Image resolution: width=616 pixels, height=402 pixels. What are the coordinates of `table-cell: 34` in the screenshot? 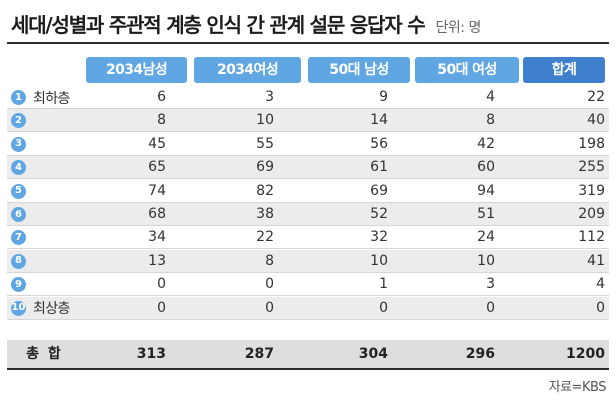 It's located at (157, 237).